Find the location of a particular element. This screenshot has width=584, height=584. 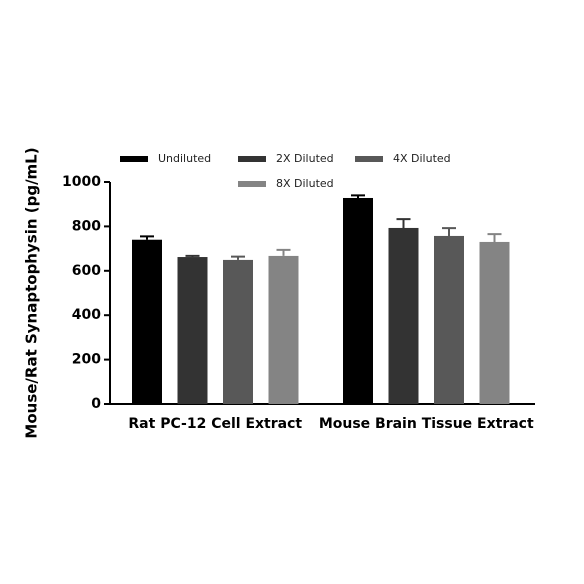

legend-label: 8X Diluted is located at coordinates (305, 183).